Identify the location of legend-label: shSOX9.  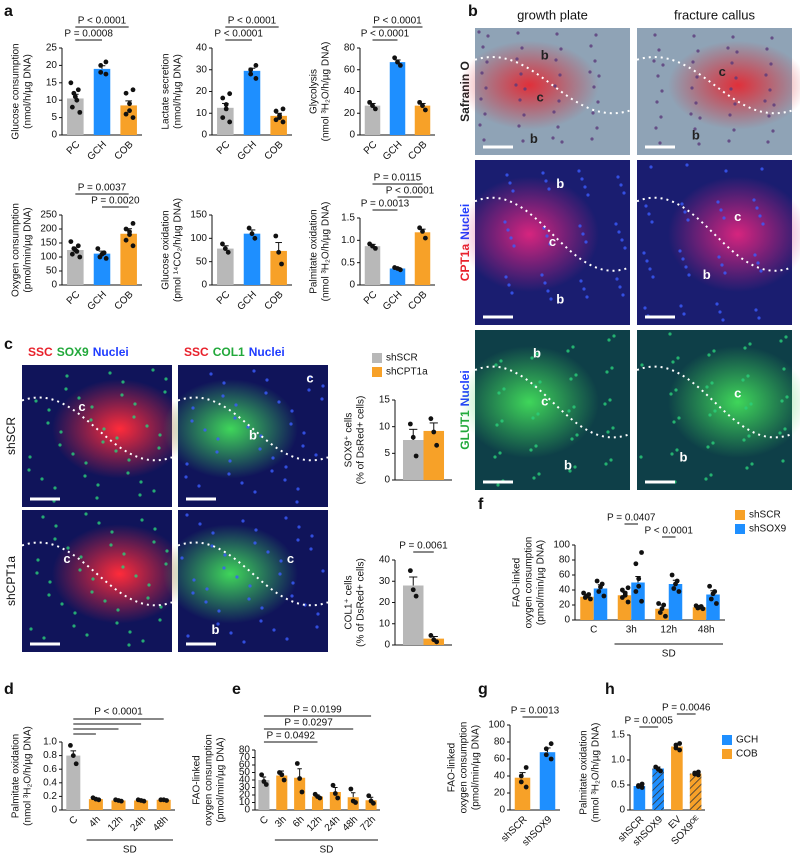
(768, 529).